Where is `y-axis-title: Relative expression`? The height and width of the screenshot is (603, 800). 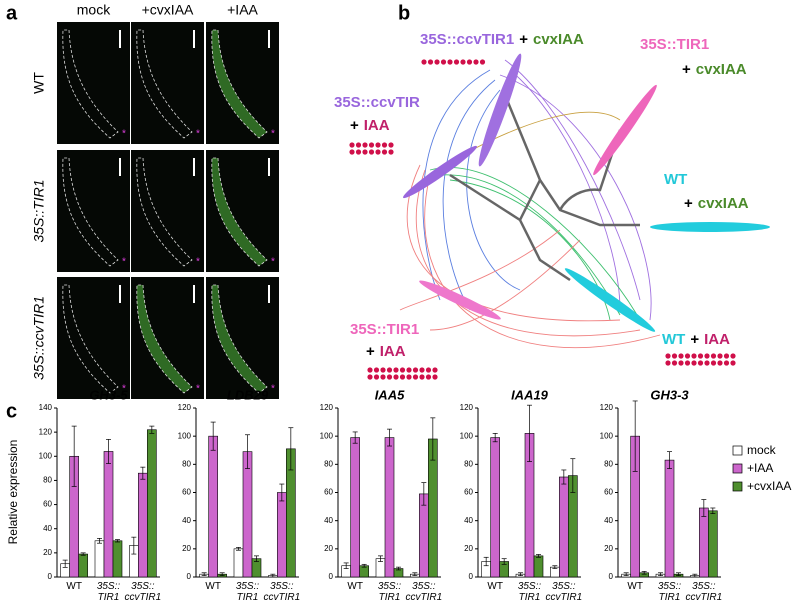
y-axis-title: Relative expression is located at coordinates (13, 492).